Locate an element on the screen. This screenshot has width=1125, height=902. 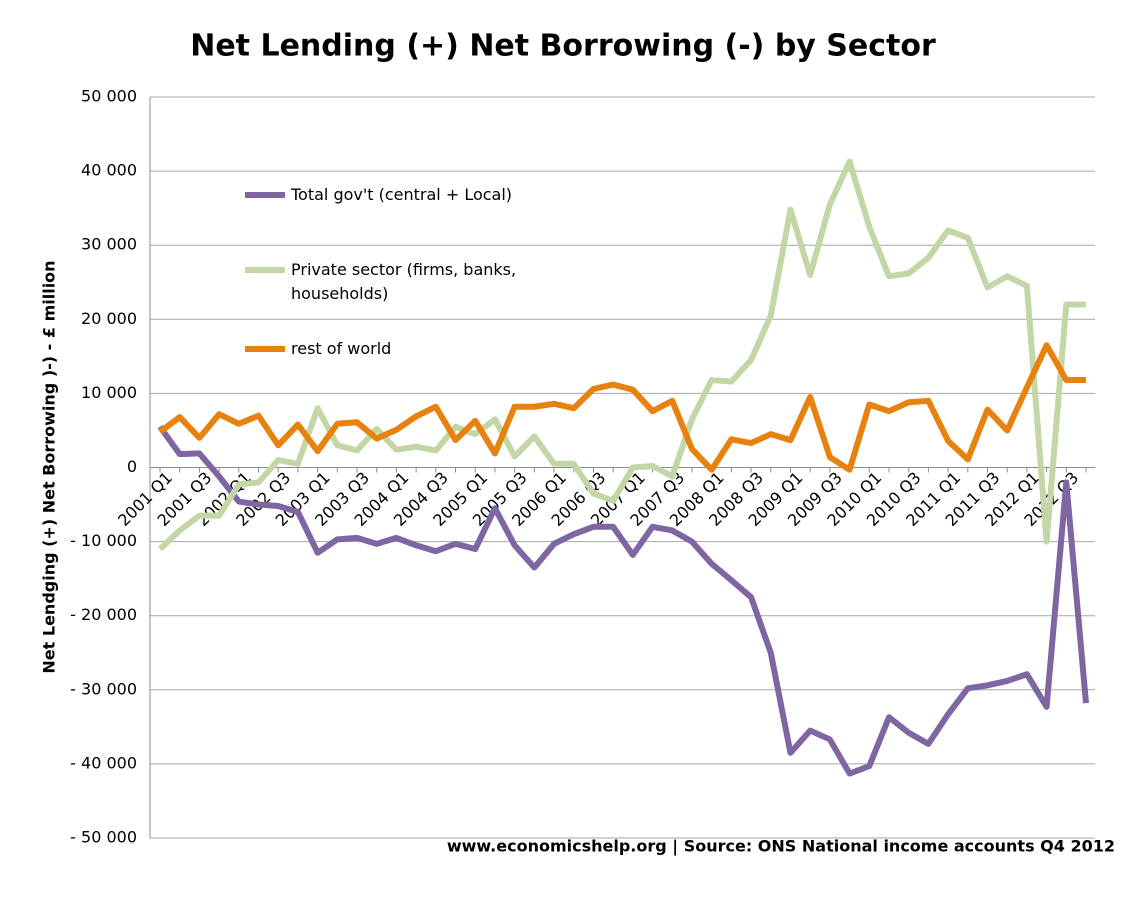
y-tick-label: 50 000 is located at coordinates (109, 96).